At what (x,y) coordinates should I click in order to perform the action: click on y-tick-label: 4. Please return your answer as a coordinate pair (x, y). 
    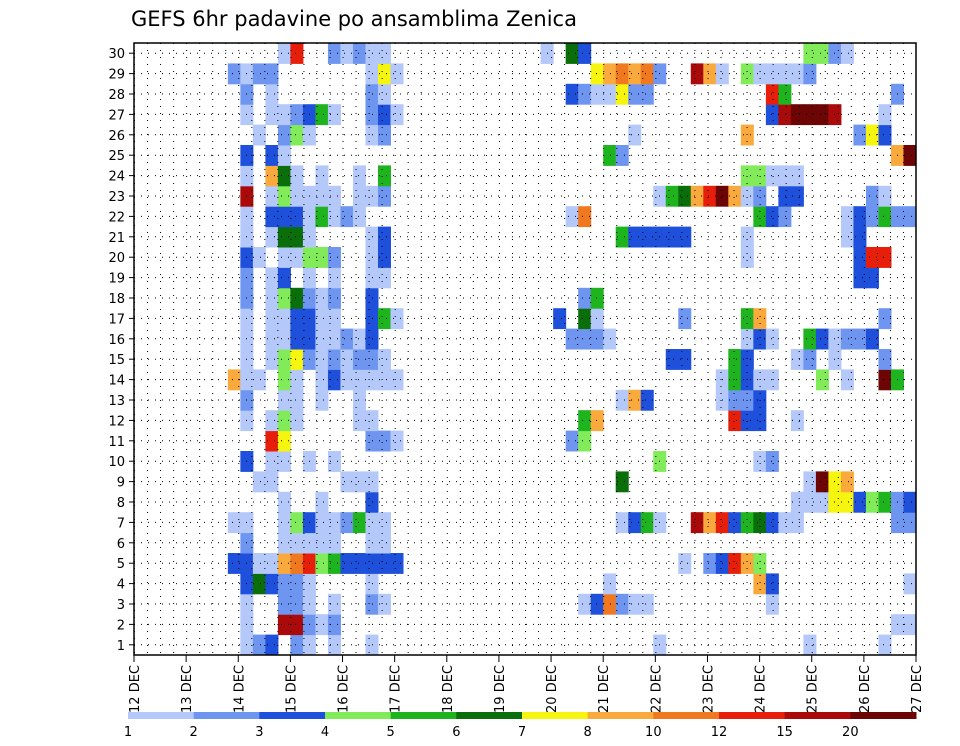
    Looking at the image, I should click on (121, 585).